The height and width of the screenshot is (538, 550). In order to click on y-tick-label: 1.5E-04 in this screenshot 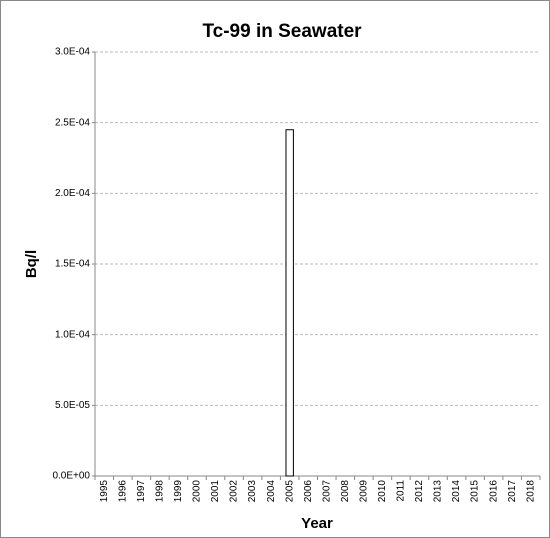, I will do `click(72, 264)`.